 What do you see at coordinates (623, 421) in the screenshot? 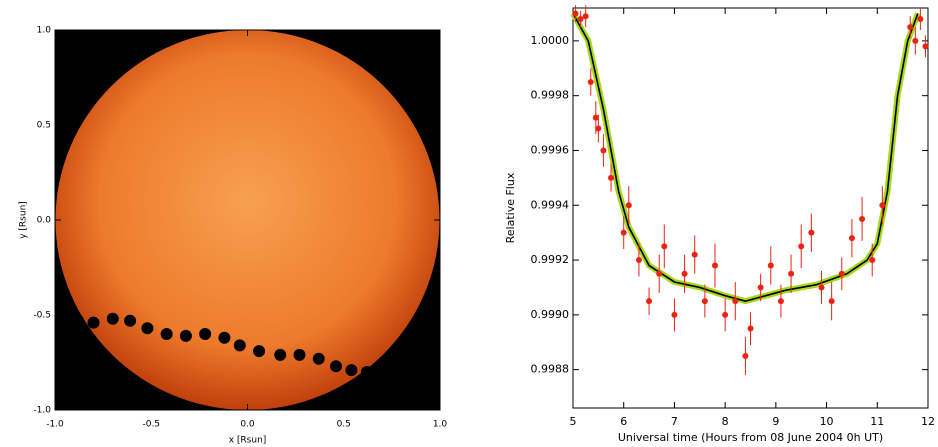
I see `x-tick-label: 6` at bounding box center [623, 421].